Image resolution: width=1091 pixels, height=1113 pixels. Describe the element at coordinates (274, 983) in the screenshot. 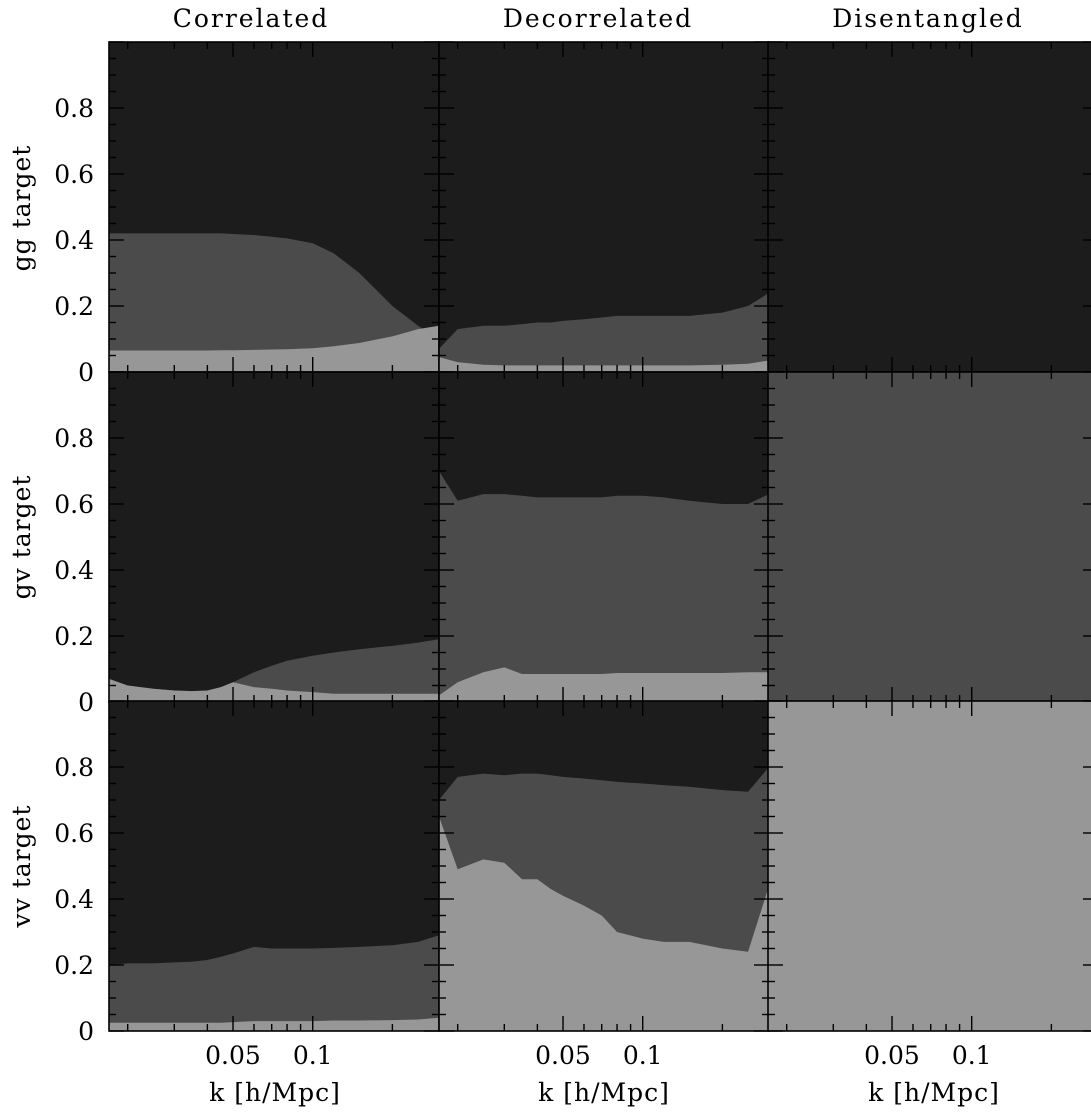

I see `area-mid-vv-target-correlated` at that location.